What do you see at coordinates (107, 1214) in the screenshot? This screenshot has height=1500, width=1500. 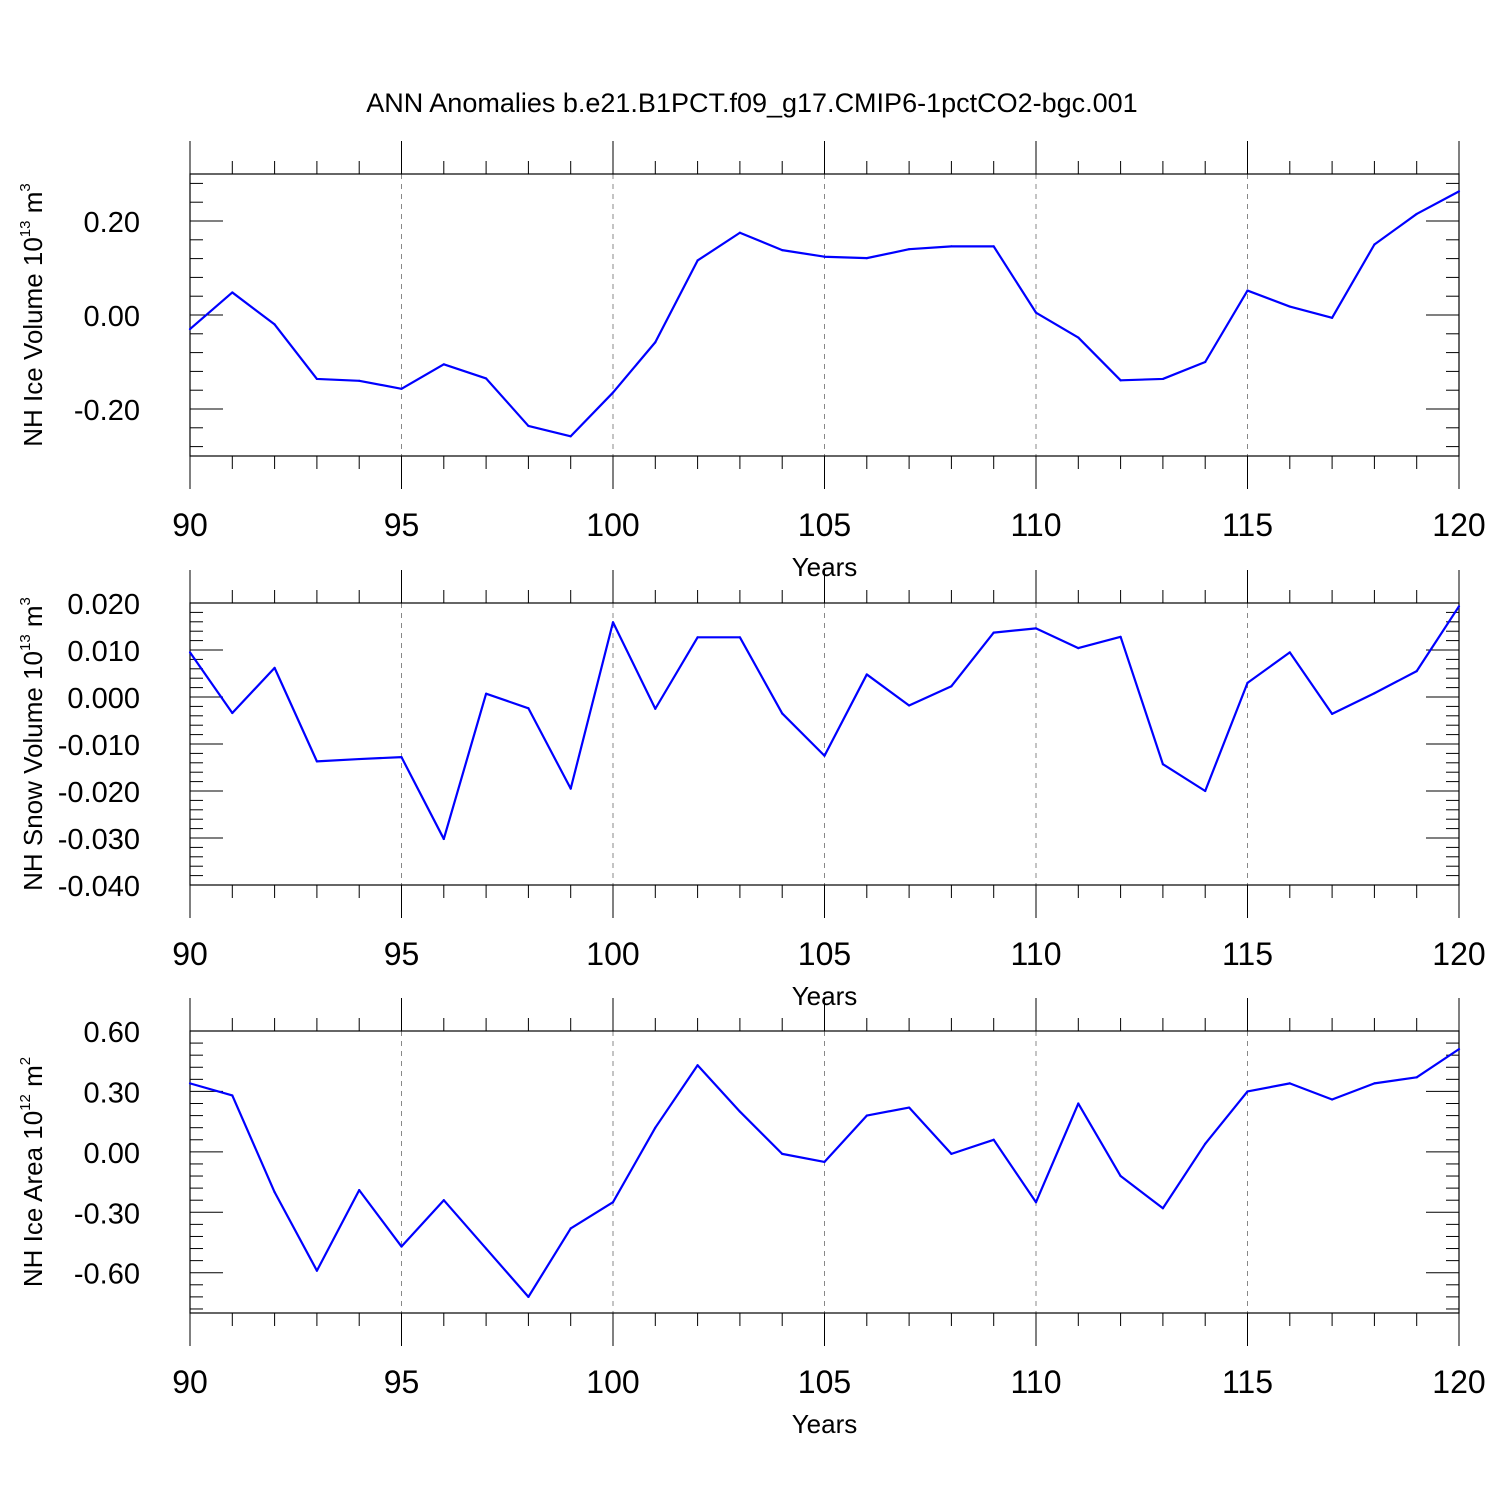 I see `y-tick-label: -0.30` at bounding box center [107, 1214].